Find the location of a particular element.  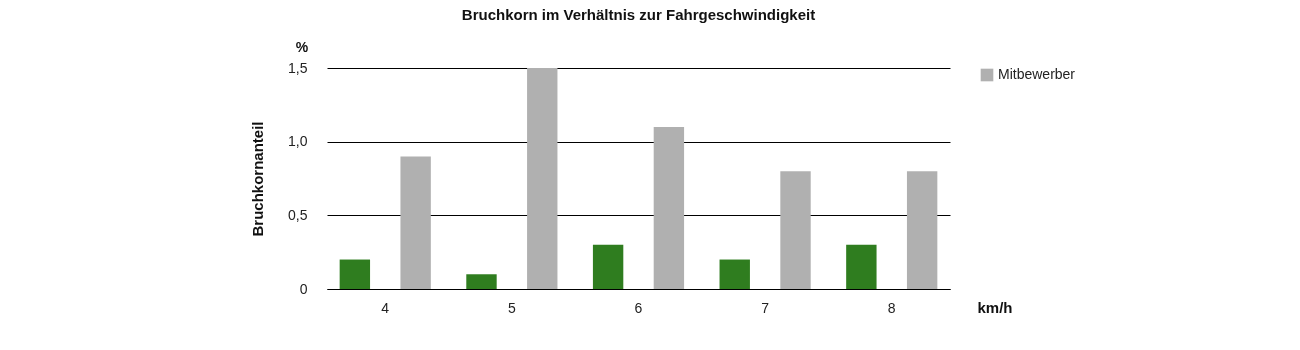

x-tick-label: 4 is located at coordinates (385, 307).